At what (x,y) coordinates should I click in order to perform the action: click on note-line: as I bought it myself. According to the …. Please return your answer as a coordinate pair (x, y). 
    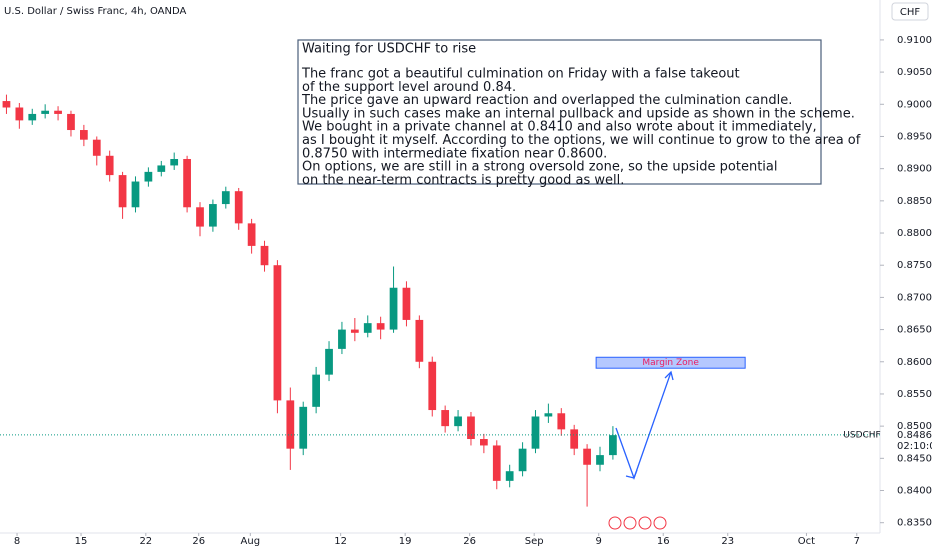
    Looking at the image, I should click on (581, 140).